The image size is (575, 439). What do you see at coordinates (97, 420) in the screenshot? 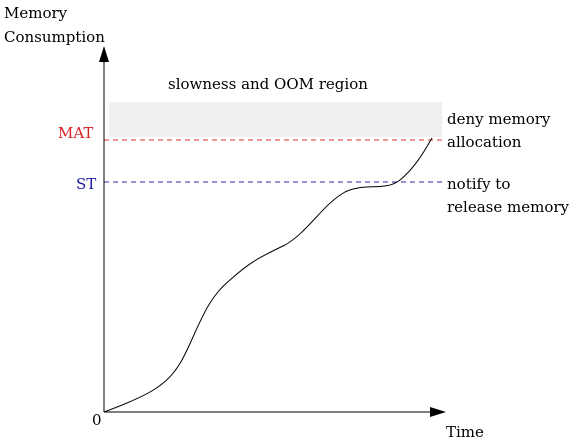
I see `origin-label: 0` at bounding box center [97, 420].